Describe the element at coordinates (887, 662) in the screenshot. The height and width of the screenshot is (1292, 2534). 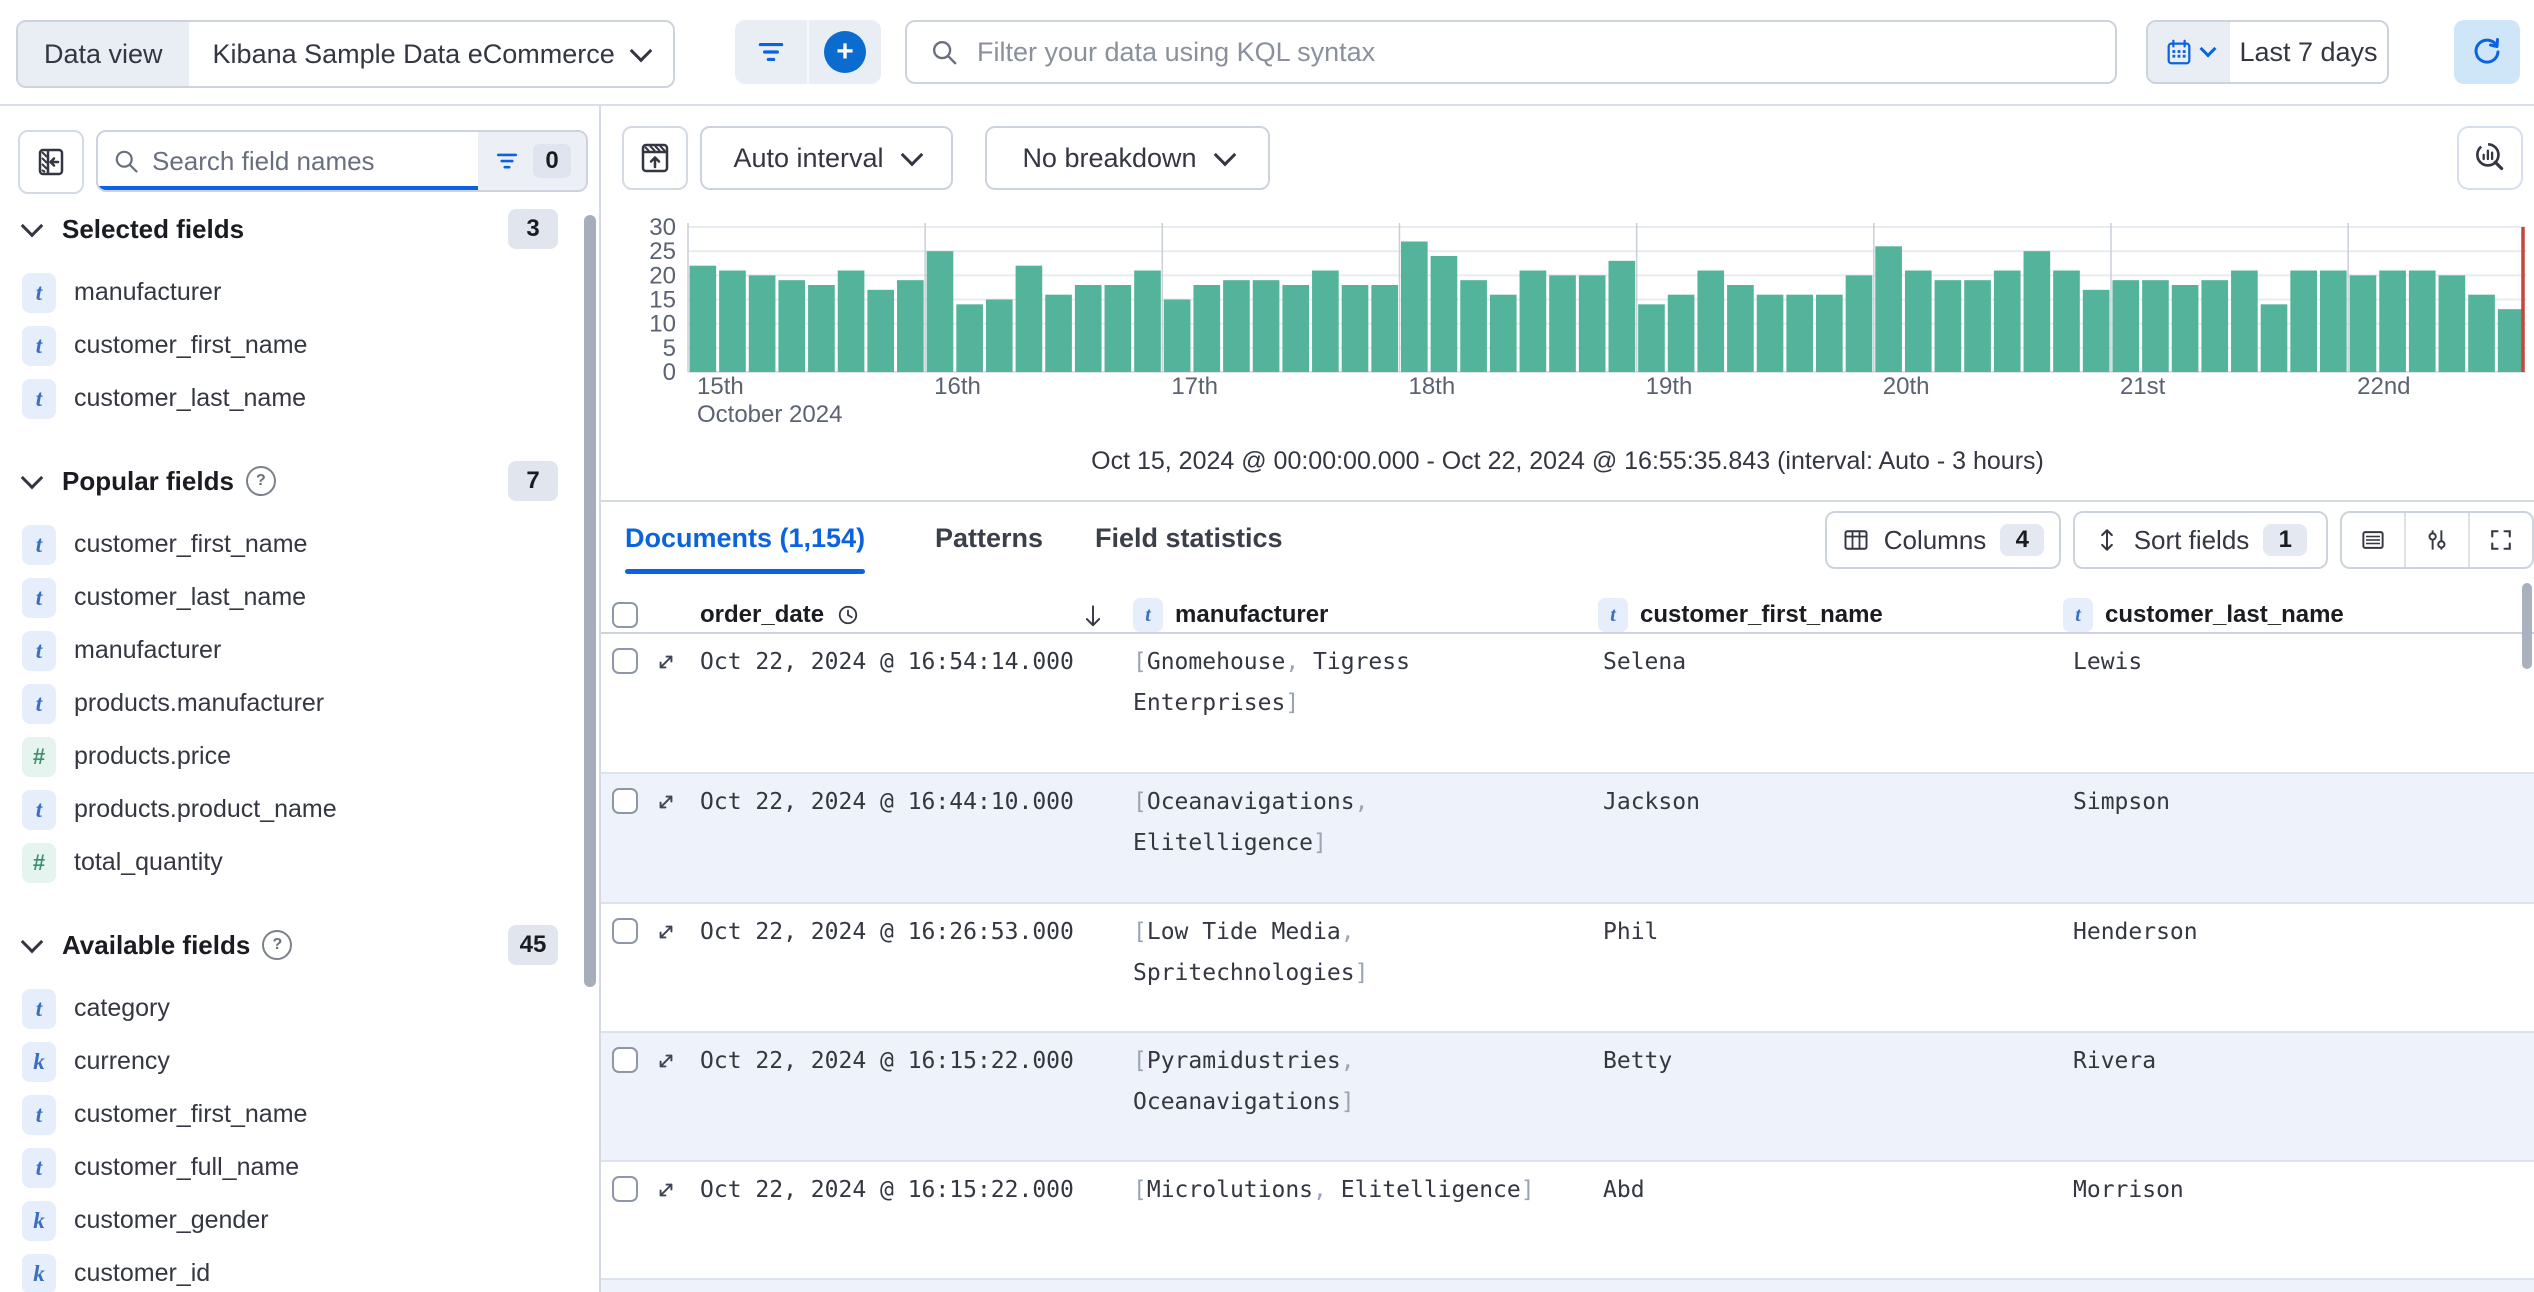
I see `cell-order-date: Oct 22, 2024 @ 16:54:14.000` at that location.